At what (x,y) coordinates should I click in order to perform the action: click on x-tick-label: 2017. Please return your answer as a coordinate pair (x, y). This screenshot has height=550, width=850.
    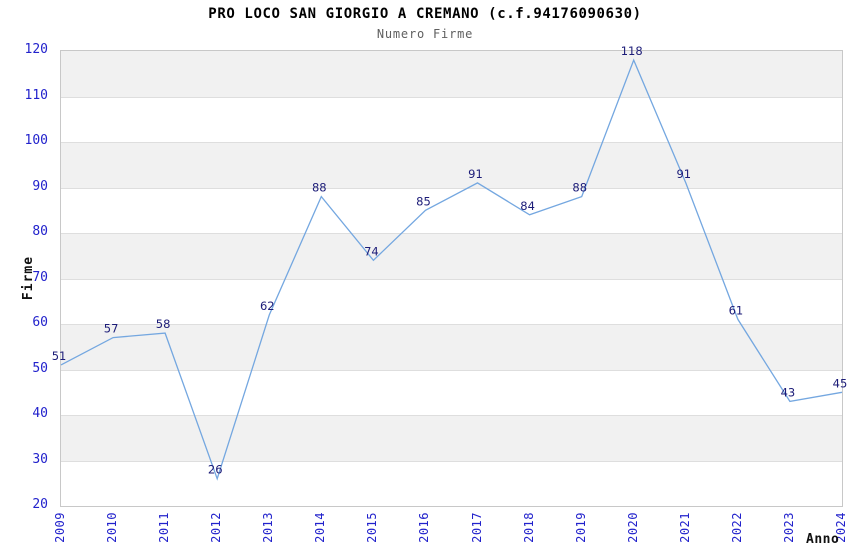
    Looking at the image, I should click on (476, 527).